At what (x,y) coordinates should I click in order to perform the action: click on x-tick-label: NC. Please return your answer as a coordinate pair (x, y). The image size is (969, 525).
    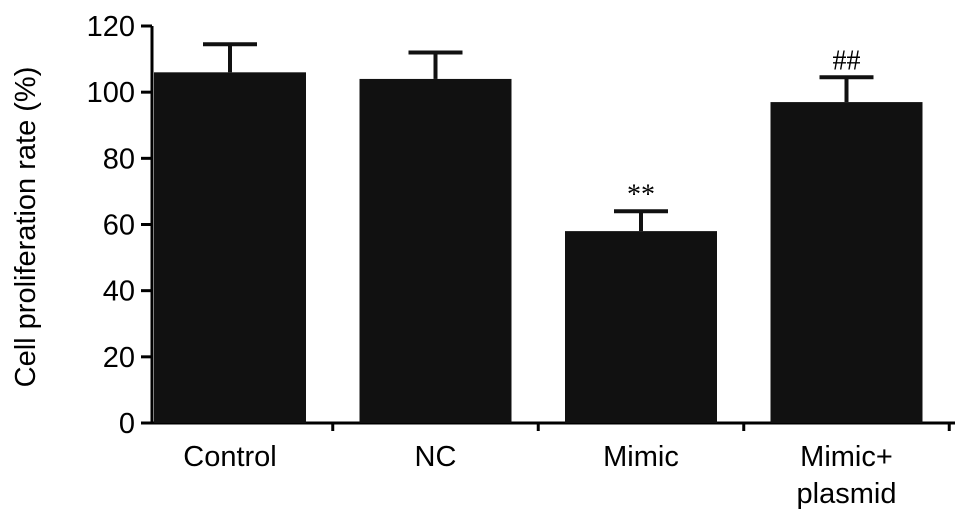
    Looking at the image, I should click on (436, 457).